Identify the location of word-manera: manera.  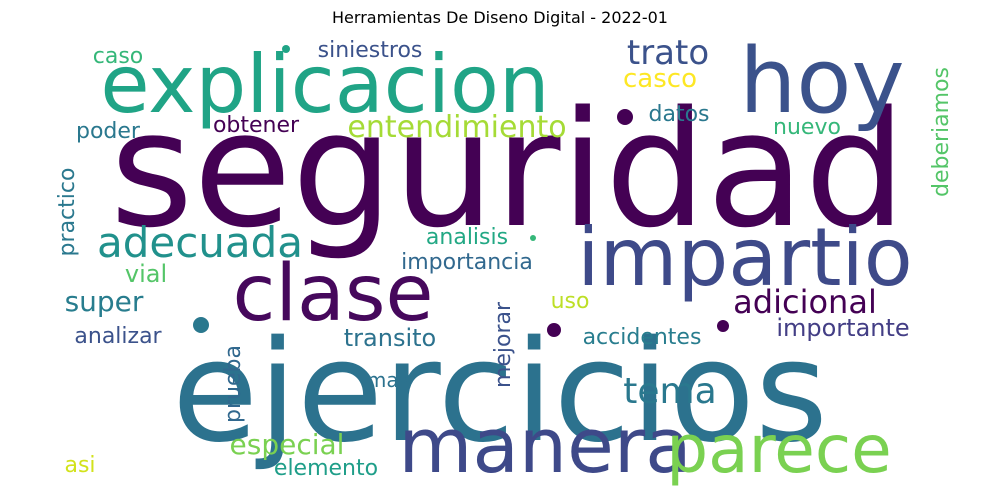
(544, 445).